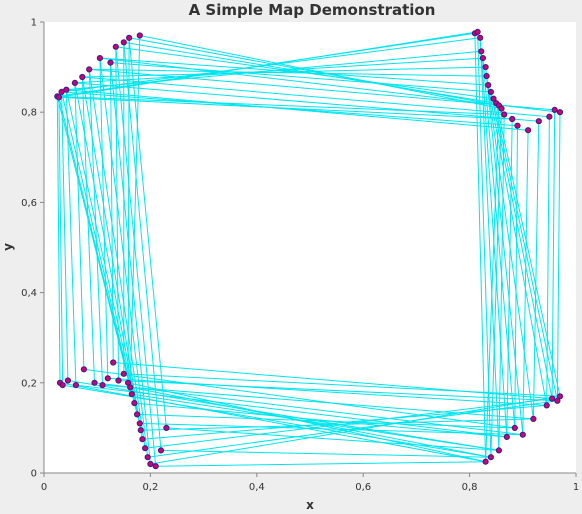 The image size is (582, 514). What do you see at coordinates (312, 10) in the screenshot?
I see `chart-title: A Simple Map Demonstration` at bounding box center [312, 10].